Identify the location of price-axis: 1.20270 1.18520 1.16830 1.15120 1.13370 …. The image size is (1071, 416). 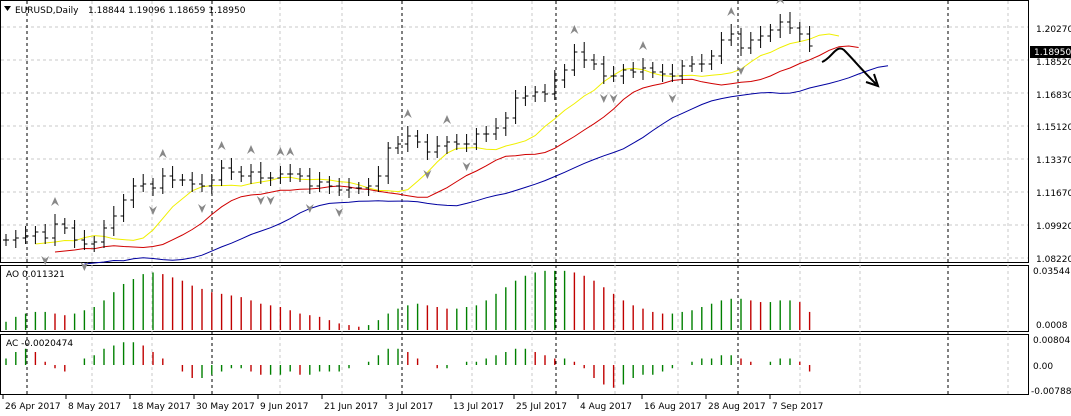
(1053, 145).